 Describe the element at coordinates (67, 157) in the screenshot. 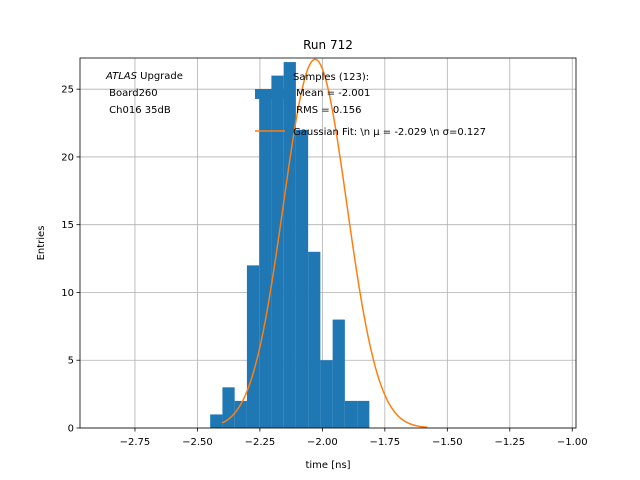

I see `y-tick-label: 20` at that location.